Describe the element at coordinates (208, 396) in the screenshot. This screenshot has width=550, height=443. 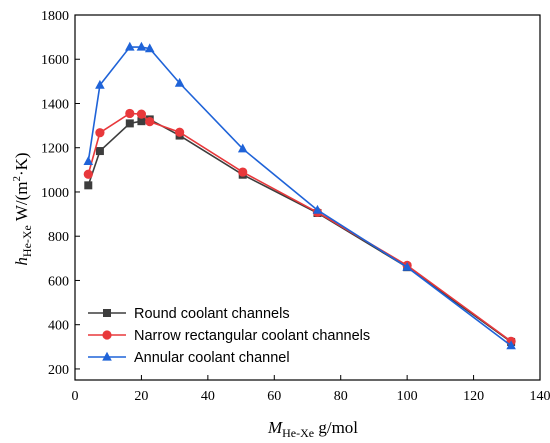
I see `x-tick-label: 40` at that location.